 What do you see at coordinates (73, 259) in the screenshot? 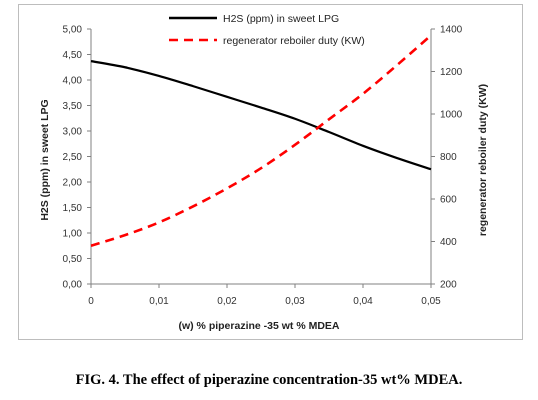
I see `y-left-tick-label: 0,50` at bounding box center [73, 259].